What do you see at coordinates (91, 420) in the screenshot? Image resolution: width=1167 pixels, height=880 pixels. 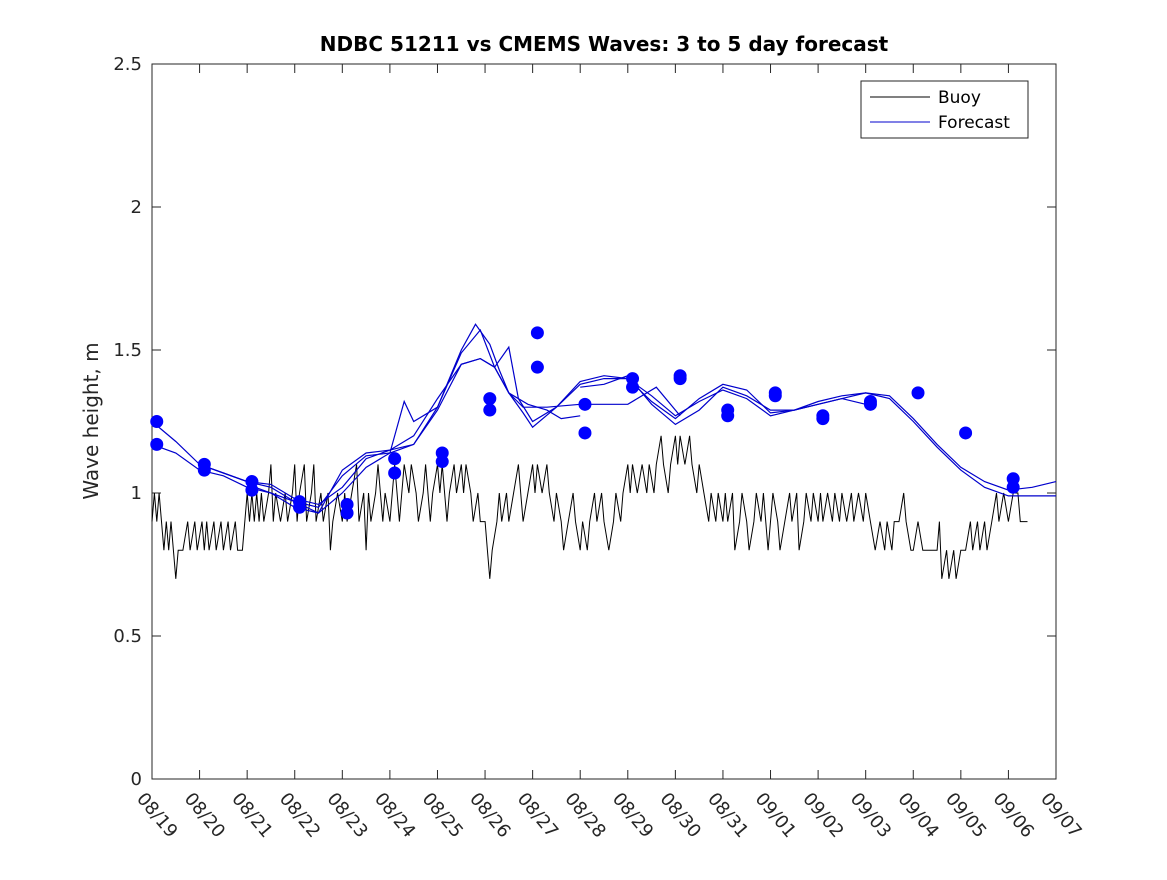 I see `y-axis-label: Wave height, m` at bounding box center [91, 420].